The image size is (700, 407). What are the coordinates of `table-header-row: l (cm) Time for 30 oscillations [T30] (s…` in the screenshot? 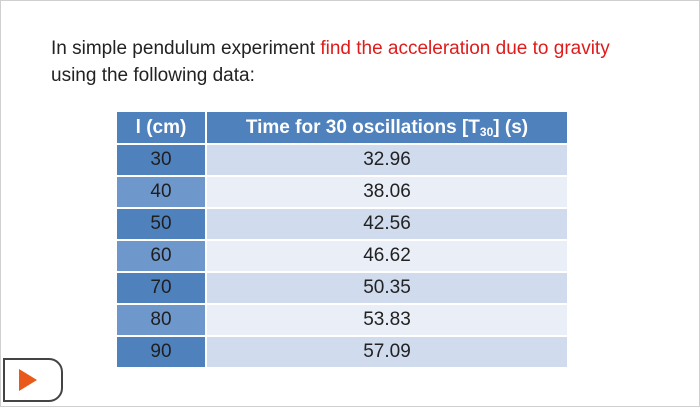 It's located at (342, 127).